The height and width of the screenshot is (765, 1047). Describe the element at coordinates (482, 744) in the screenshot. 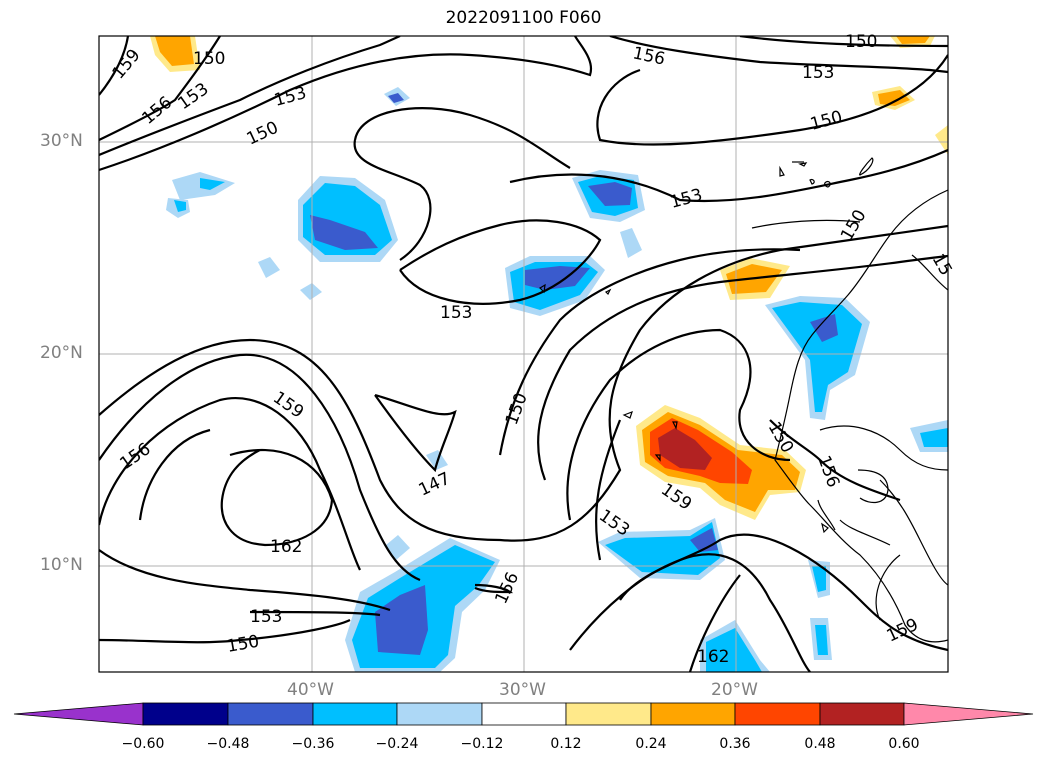

I see `colorbar-tick-label: −0.12` at that location.